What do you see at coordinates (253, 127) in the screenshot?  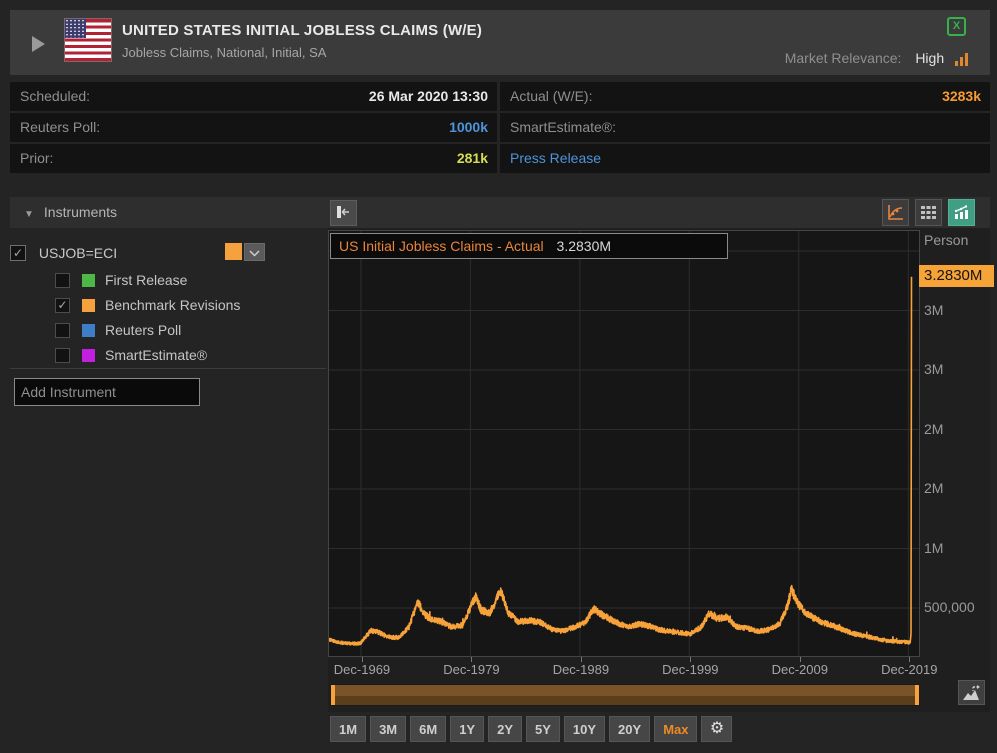 I see `info-row: Reuters Poll: 1000k` at bounding box center [253, 127].